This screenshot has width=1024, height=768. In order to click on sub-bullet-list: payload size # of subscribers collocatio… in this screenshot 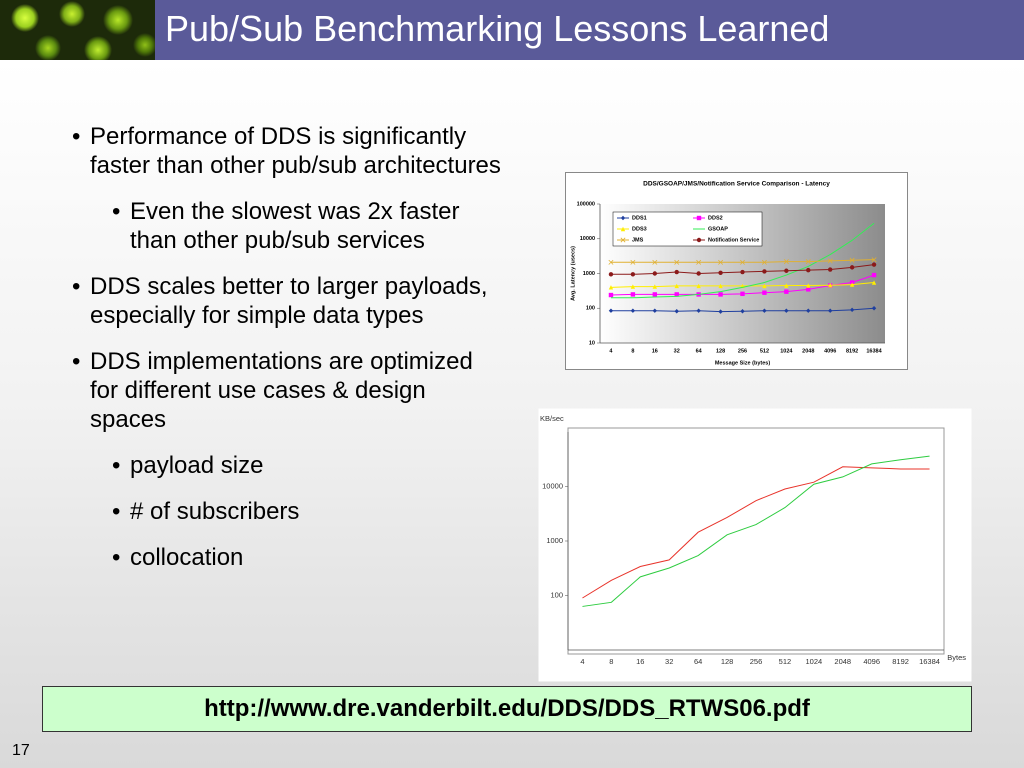, I will do `click(307, 511)`.